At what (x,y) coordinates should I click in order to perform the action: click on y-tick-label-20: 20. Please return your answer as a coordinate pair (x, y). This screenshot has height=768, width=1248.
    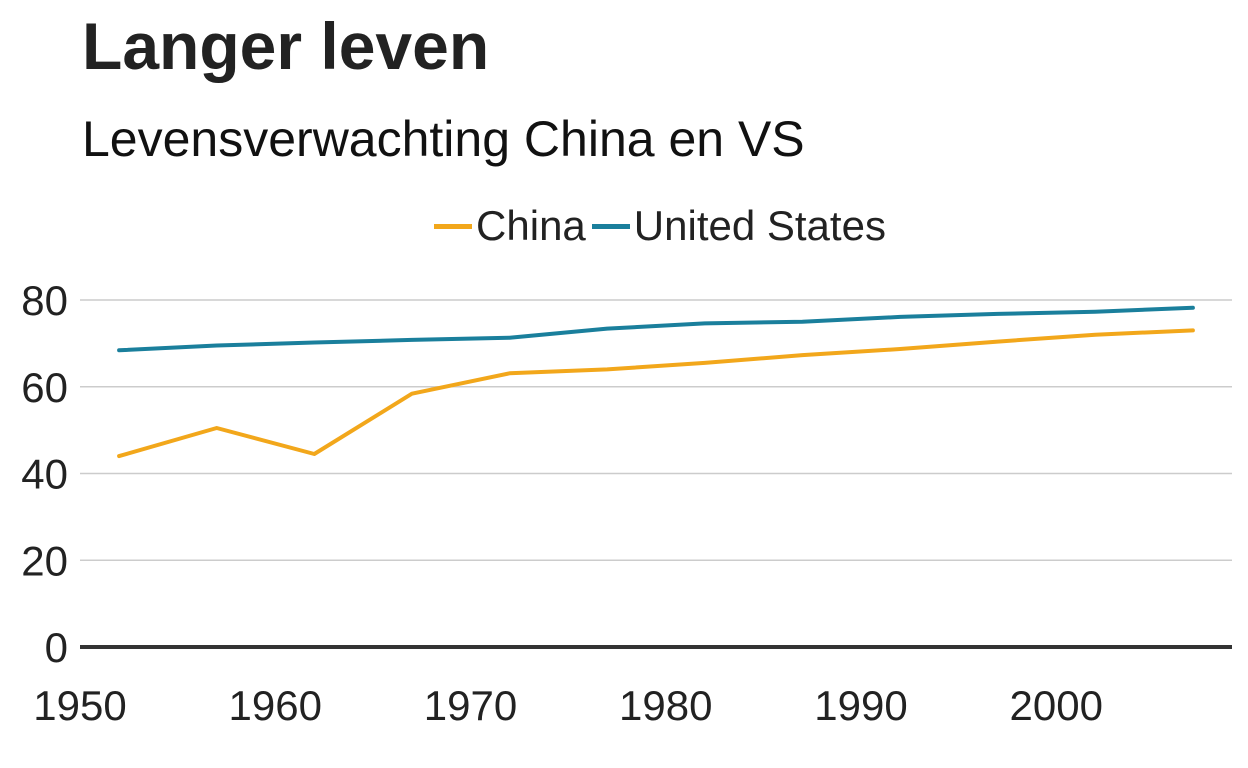
    Looking at the image, I should click on (44, 560).